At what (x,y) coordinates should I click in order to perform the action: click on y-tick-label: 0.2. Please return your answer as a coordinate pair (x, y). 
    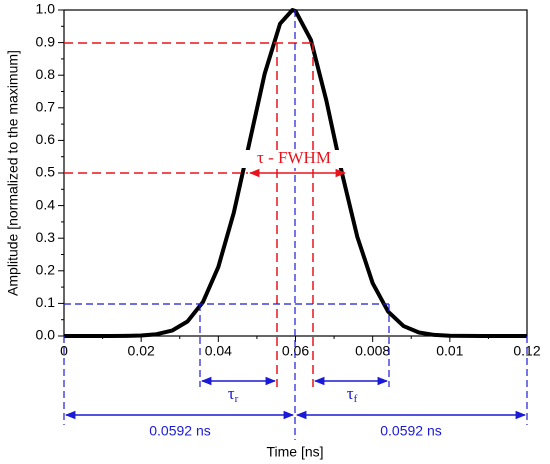
    Looking at the image, I should click on (46, 270).